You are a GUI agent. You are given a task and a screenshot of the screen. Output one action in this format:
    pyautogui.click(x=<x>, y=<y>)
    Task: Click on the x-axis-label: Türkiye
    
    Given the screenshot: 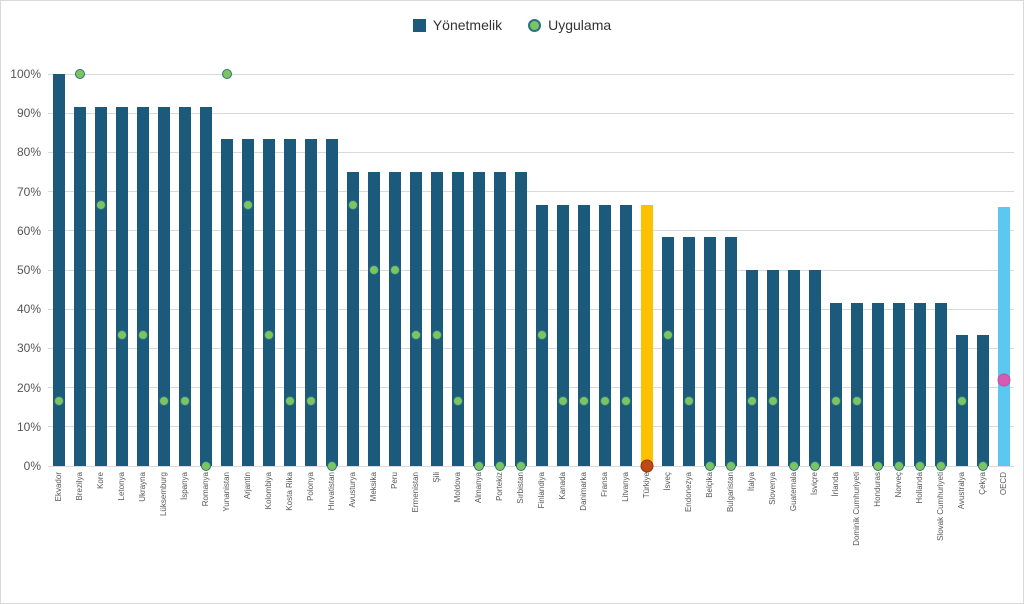 What is the action you would take?
    pyautogui.click(x=646, y=485)
    